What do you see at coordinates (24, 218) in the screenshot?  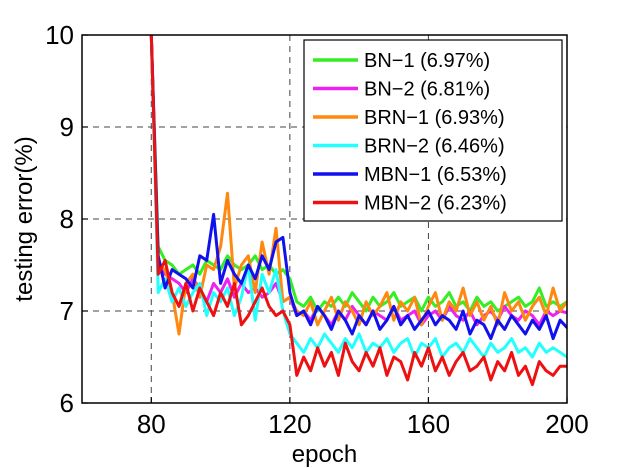 I see `y-axis-label: testing error(%)` at bounding box center [24, 218].